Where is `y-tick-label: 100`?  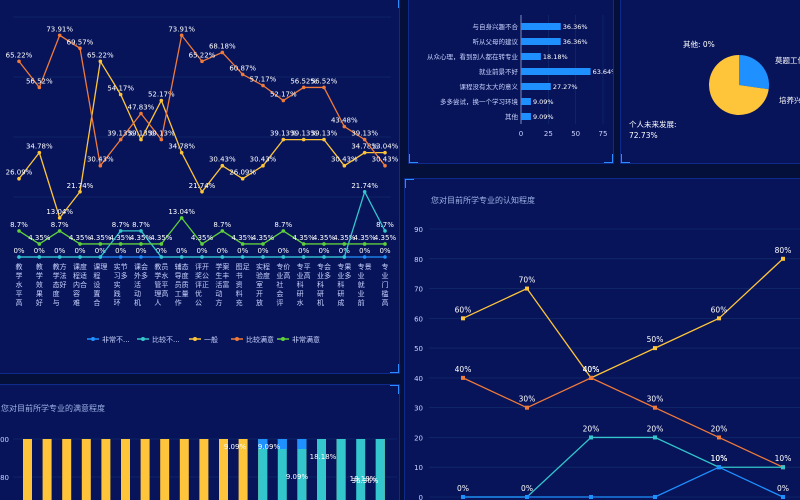
y-tick-label: 100 is located at coordinates (4, 440).